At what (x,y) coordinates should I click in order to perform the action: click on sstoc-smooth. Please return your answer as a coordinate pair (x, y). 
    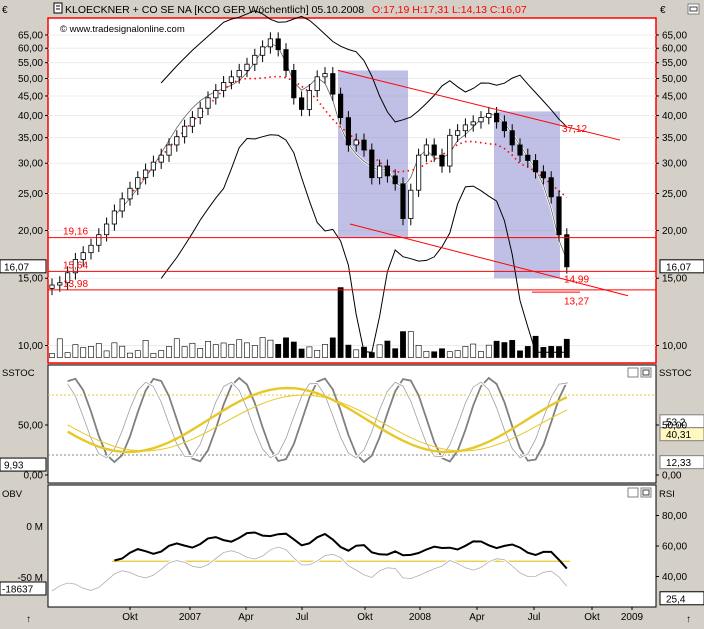
    Looking at the image, I should click on (317, 420).